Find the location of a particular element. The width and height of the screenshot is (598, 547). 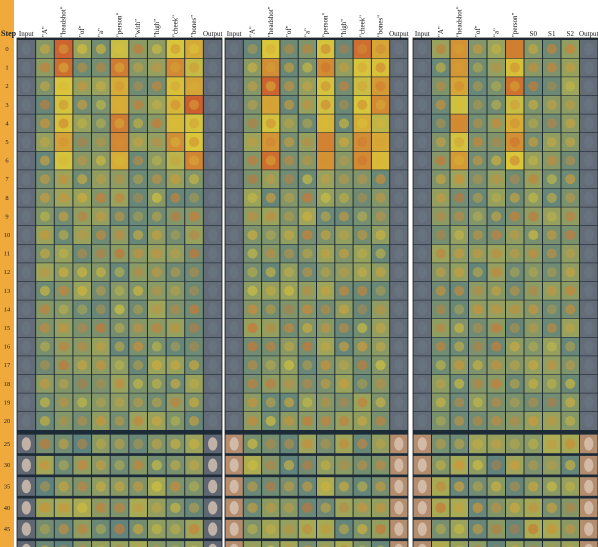

step-number: 17 is located at coordinates (7, 365).